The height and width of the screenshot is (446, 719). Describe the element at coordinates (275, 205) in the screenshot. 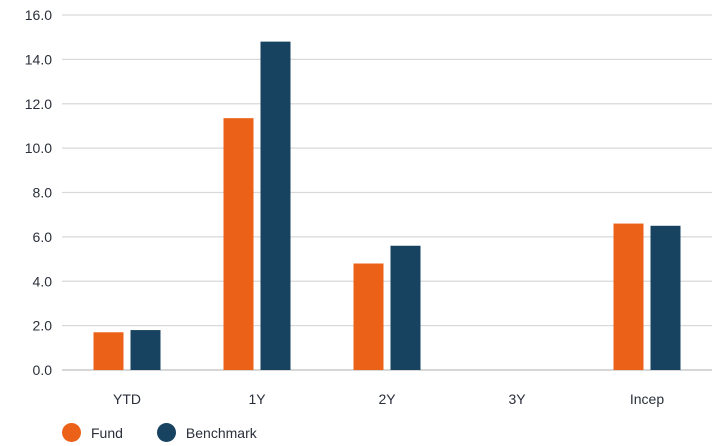

I see `bar-benchmark-1y` at that location.